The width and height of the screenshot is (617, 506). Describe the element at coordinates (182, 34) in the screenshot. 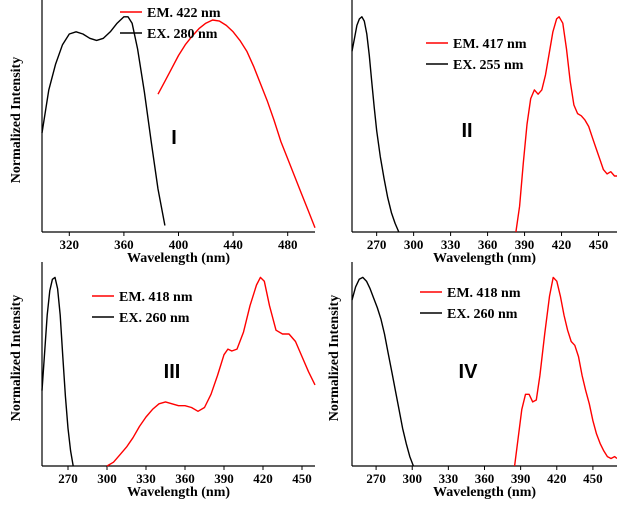

I see `legend-entry: EX. 280 nm` at that location.